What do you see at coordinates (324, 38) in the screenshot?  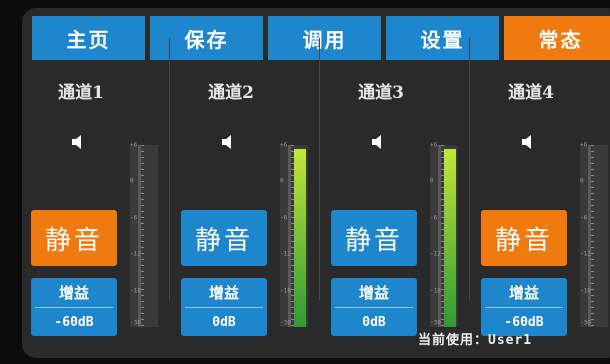 I see `tab-recall: 调用` at bounding box center [324, 38].